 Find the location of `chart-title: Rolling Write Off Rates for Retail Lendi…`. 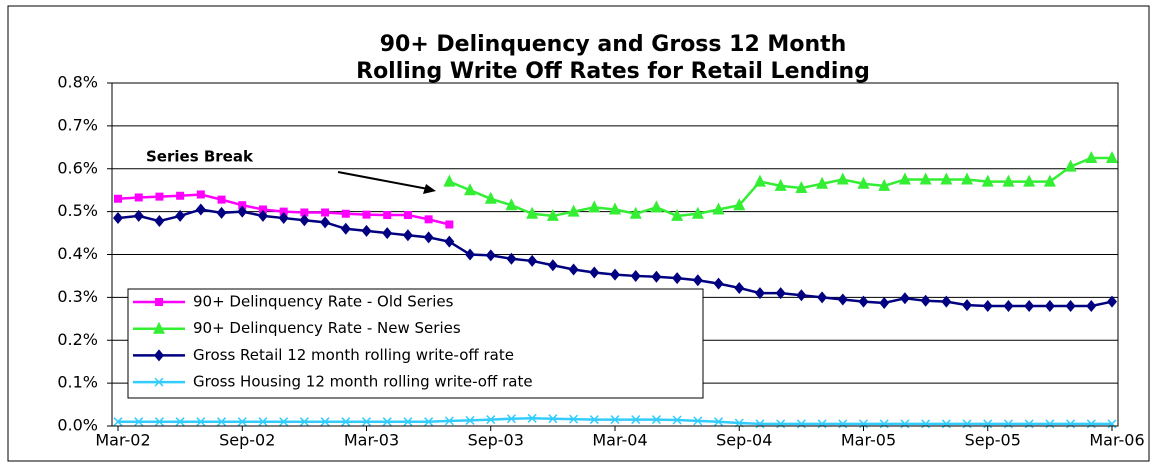

chart-title: Rolling Write Off Rates for Retail Lendi… is located at coordinates (613, 71).